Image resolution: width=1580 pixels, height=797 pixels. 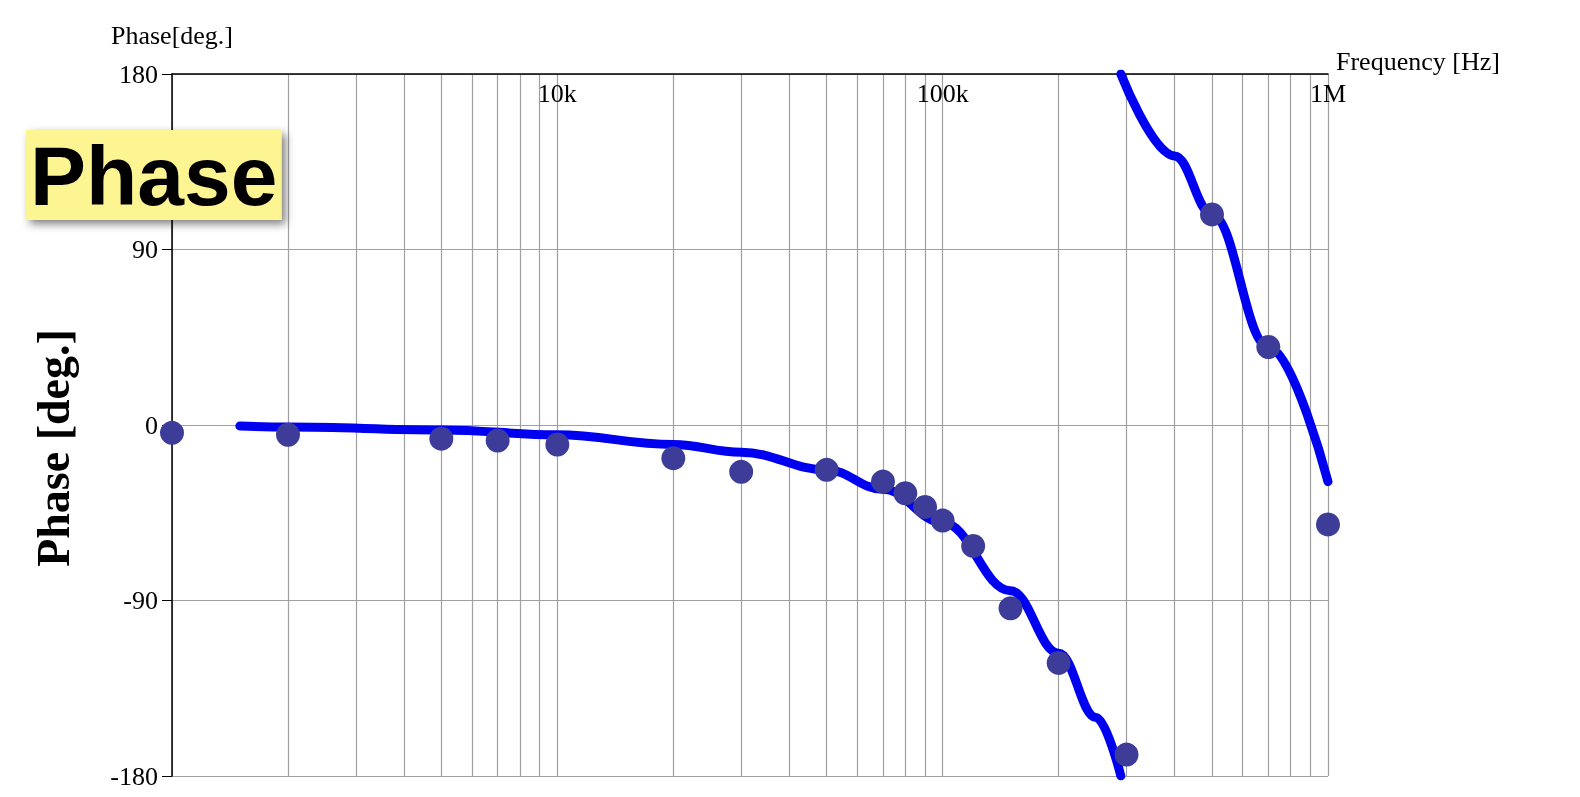 What do you see at coordinates (53, 448) in the screenshot?
I see `text: Phase [deg.]` at bounding box center [53, 448].